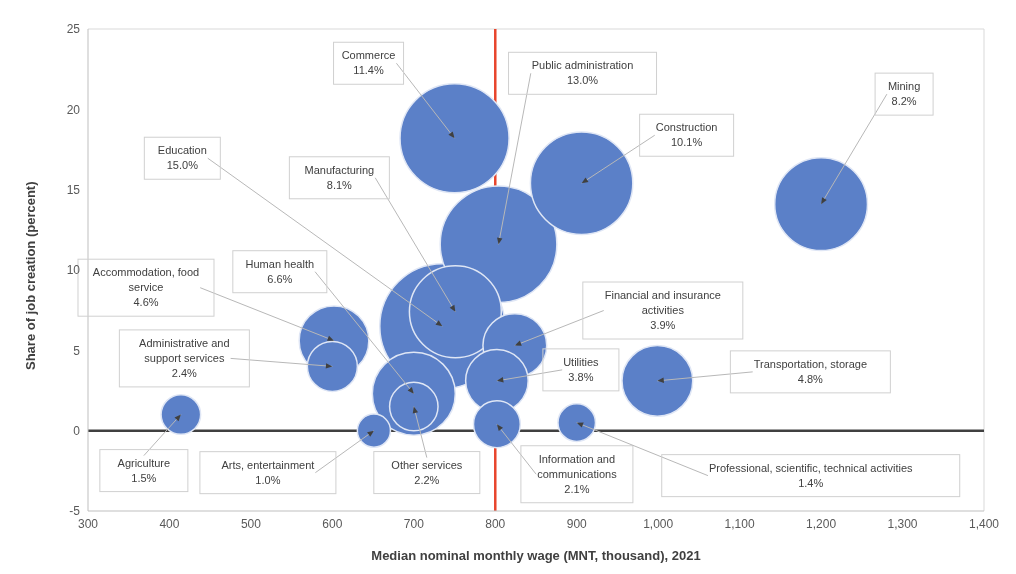  What do you see at coordinates (368, 63) in the screenshot?
I see `annotation: Commerce 11.4%` at bounding box center [368, 63].